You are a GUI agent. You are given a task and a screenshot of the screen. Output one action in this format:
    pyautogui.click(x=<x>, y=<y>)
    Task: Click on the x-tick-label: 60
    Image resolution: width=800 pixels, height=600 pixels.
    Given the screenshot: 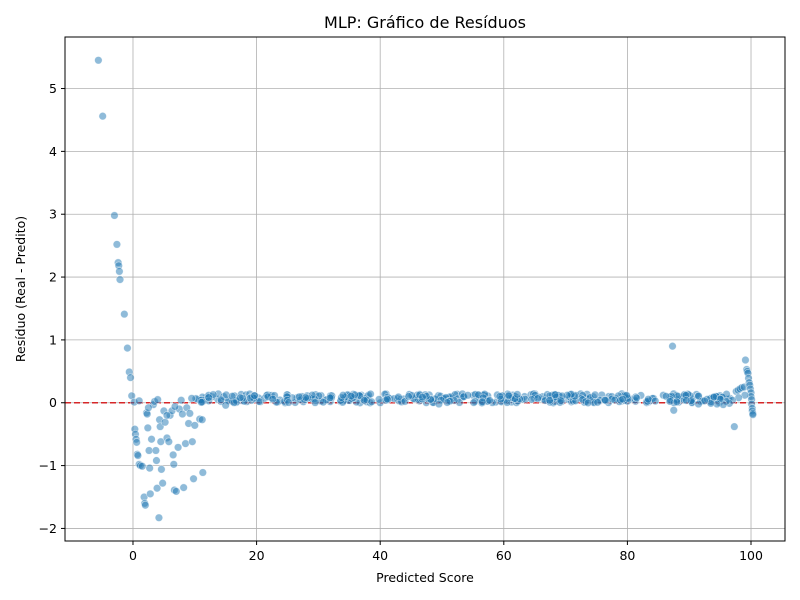 What is the action you would take?
    pyautogui.click(x=504, y=555)
    